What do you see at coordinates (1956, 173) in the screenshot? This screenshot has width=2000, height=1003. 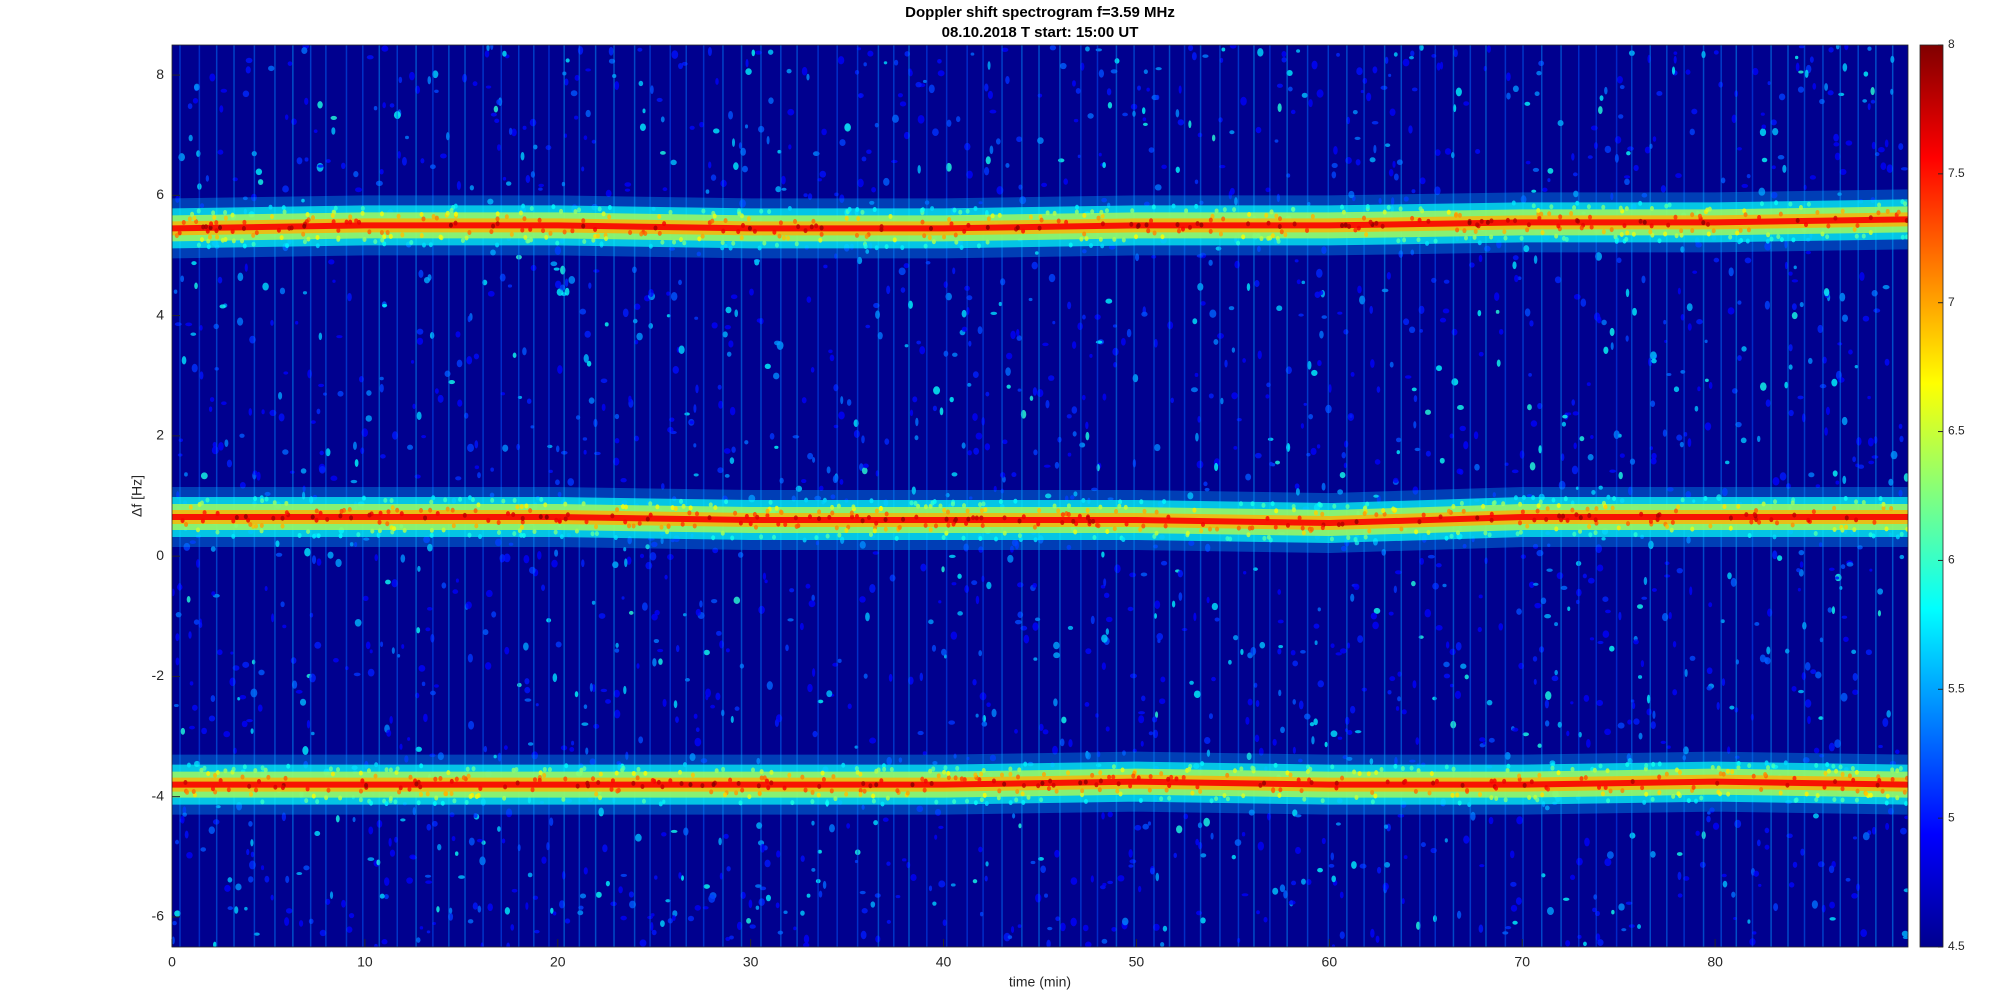 I see `colorbar-tick-label: 7.5` at bounding box center [1956, 173].